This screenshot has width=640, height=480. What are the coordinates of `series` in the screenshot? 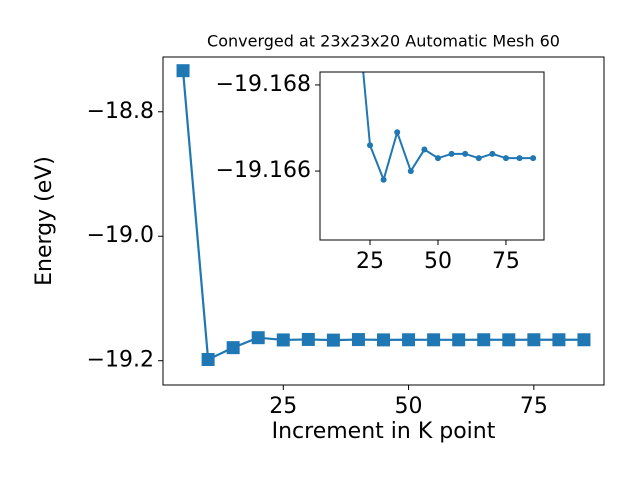 It's located at (445, 91).